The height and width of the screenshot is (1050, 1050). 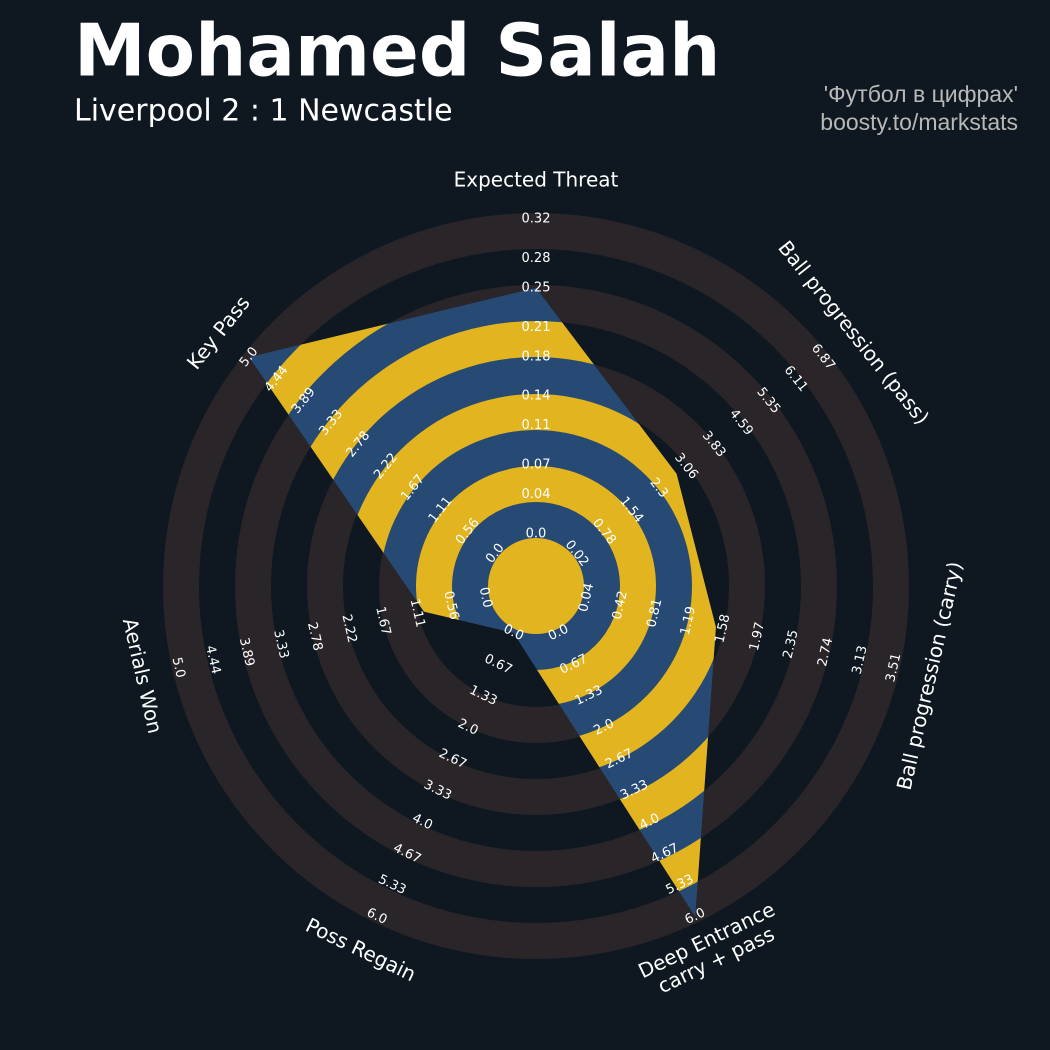 What do you see at coordinates (919, 122) in the screenshot?
I see `credit: boosty.to/markstats` at bounding box center [919, 122].